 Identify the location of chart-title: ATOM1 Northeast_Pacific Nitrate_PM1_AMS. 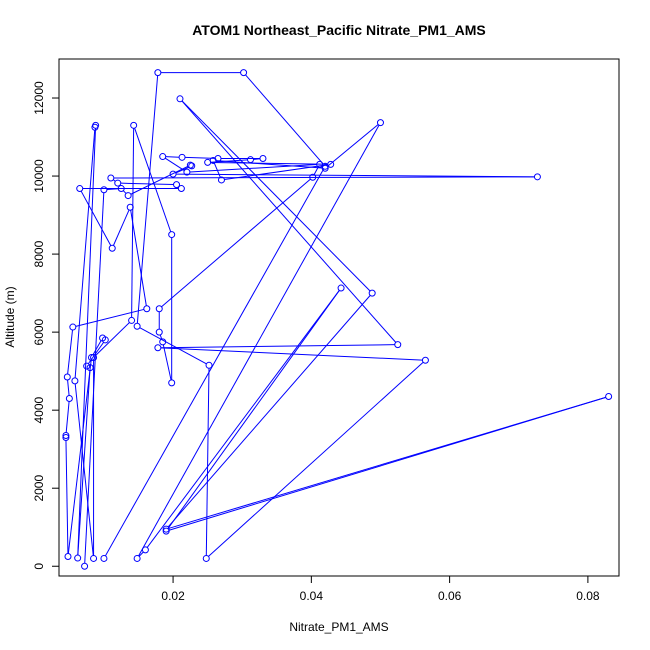
(339, 30).